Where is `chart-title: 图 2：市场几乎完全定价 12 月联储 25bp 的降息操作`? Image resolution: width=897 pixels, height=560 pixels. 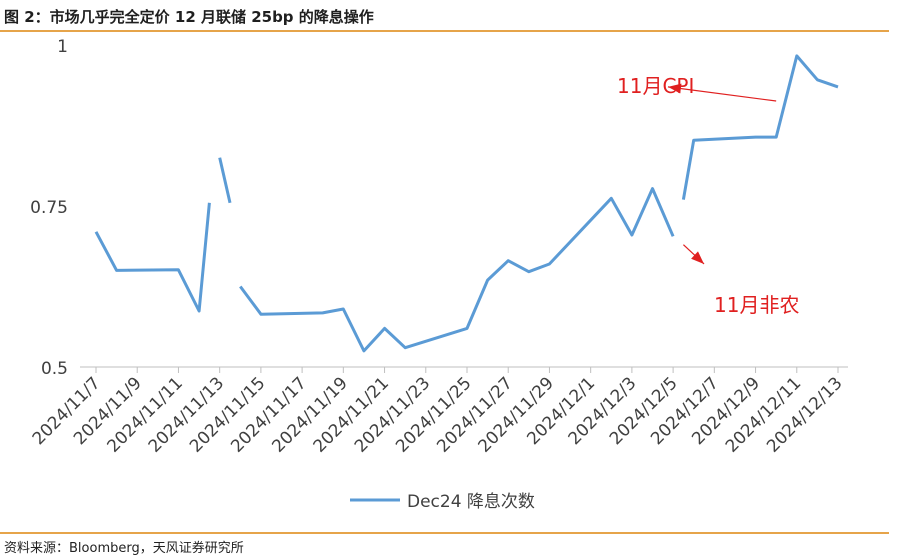 chart-title: 图 2：市场几乎完全定价 12 月联储 25bp 的降息操作 is located at coordinates (189, 17).